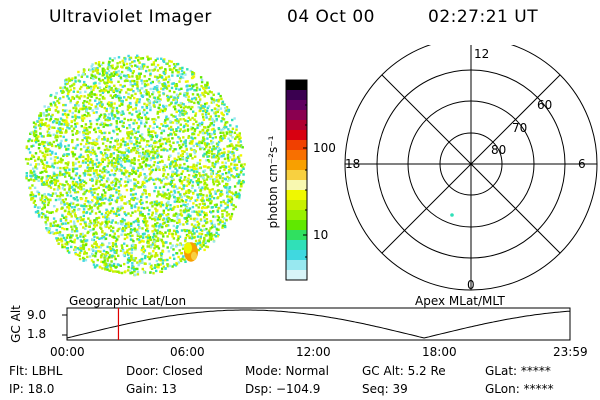 The image size is (600, 400). I want to click on colorbar-units-label: photon cm⁻²s⁻¹, so click(273, 182).